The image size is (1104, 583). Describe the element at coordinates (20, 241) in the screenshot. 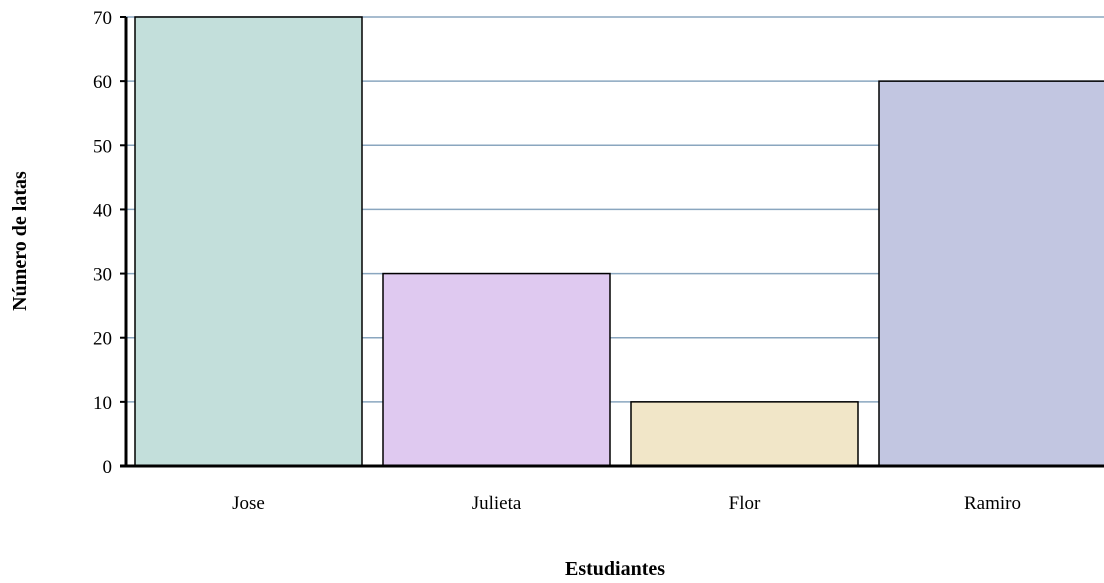

I see `y-axis-title: Número de latas` at that location.